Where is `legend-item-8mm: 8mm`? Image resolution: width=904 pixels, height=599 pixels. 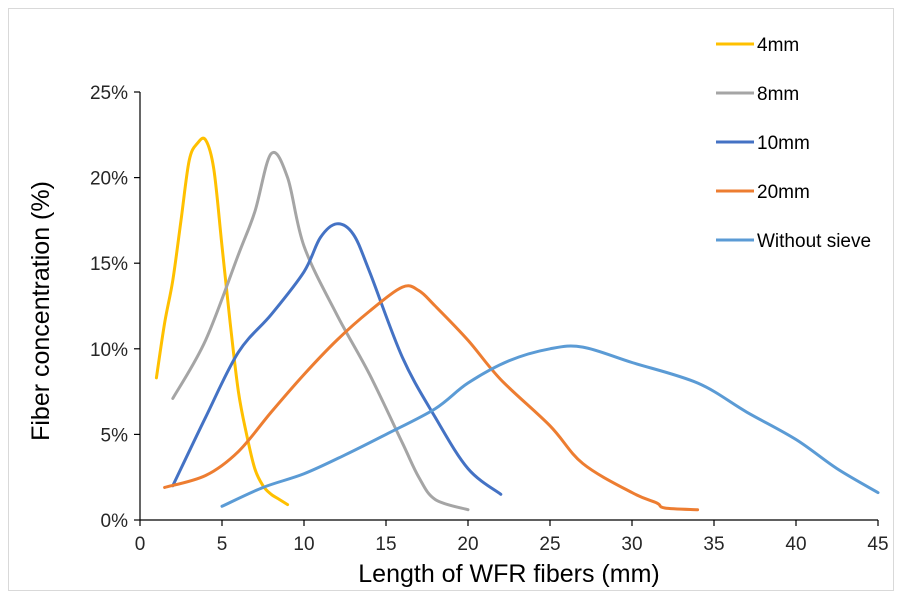
legend-item-8mm: 8mm is located at coordinates (757, 94).